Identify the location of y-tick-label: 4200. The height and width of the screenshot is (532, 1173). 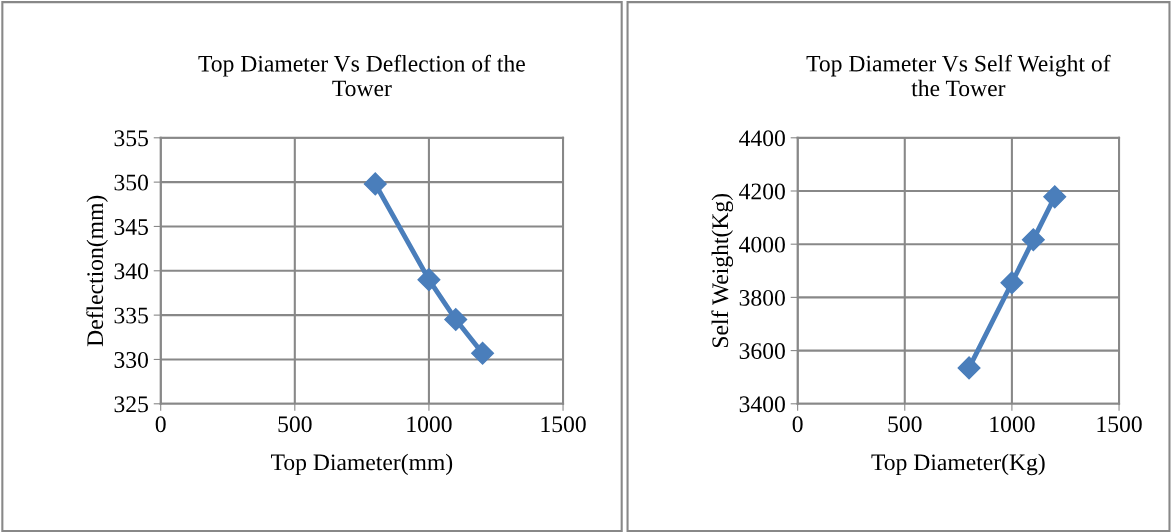
(762, 191).